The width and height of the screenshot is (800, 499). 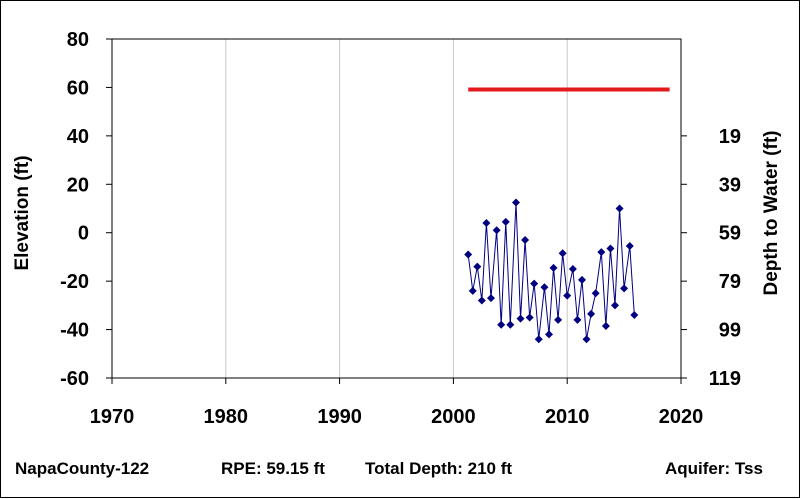 What do you see at coordinates (771, 213) in the screenshot?
I see `y-axis-label-right: Depth to Water (ft)` at bounding box center [771, 213].